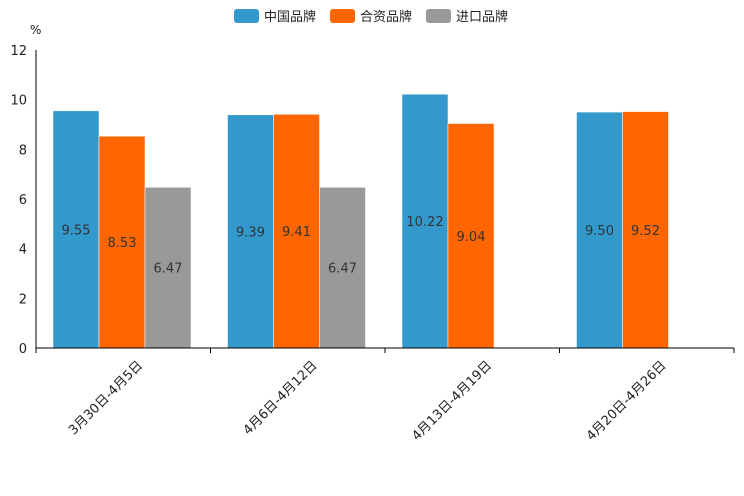 The image size is (744, 496). Describe the element at coordinates (122, 243) in the screenshot. I see `bar-value-label: 8.53` at that location.